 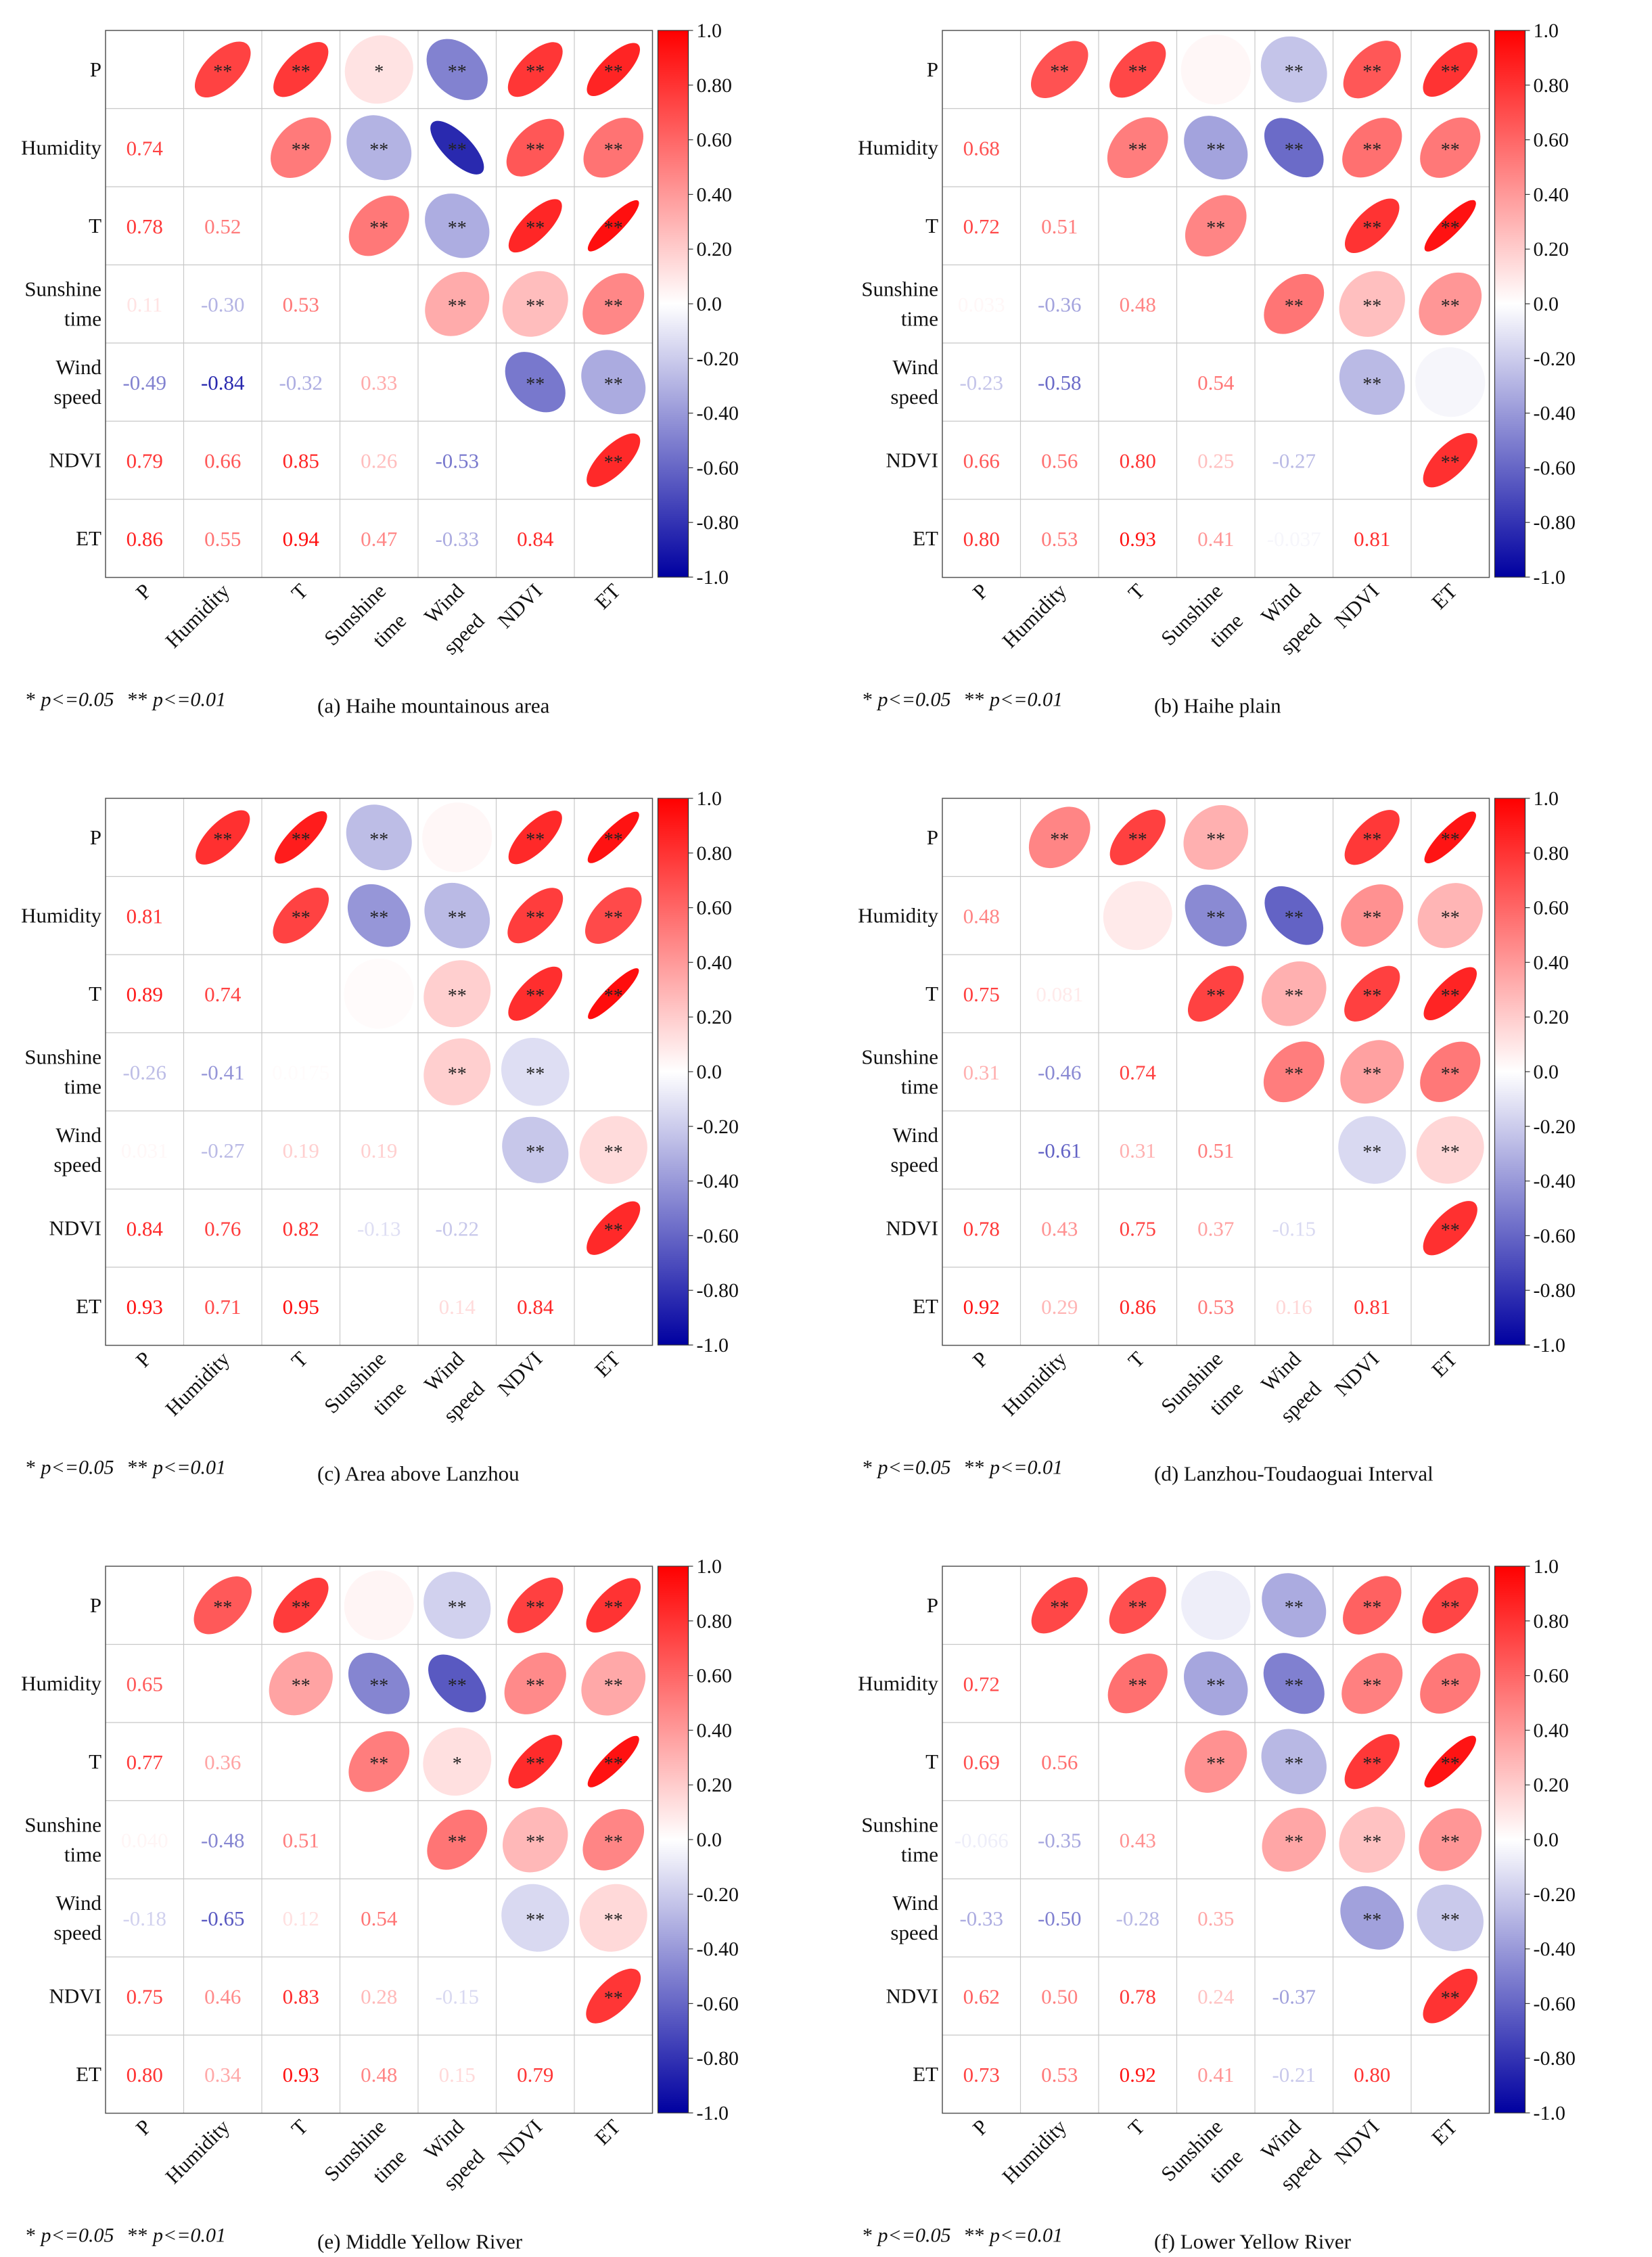 What do you see at coordinates (1216, 1918) in the screenshot?
I see `correlation-value: 0.35` at bounding box center [1216, 1918].